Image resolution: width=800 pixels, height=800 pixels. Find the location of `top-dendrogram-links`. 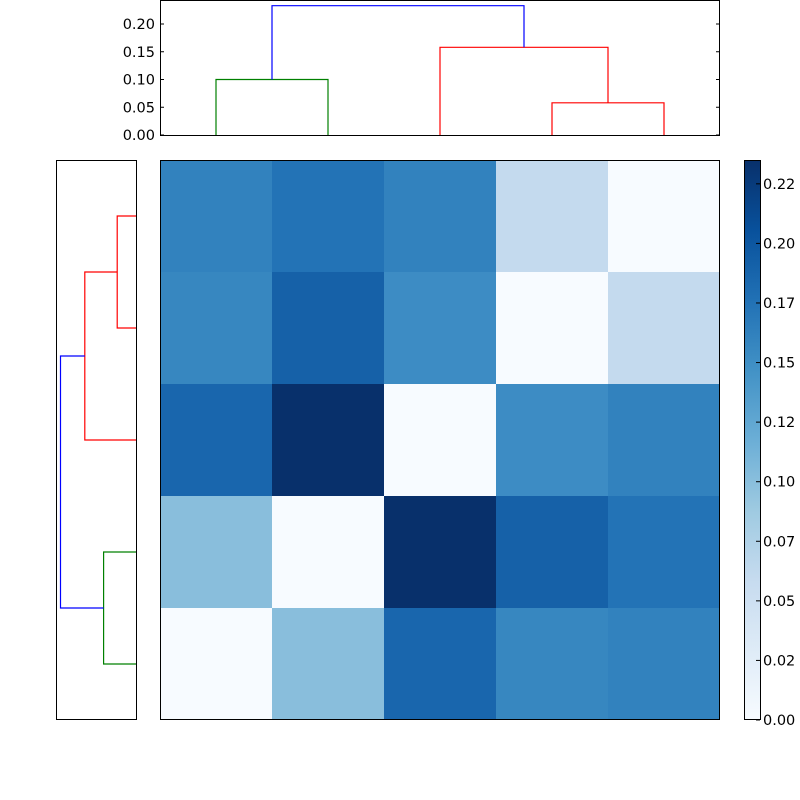

top-dendrogram-links is located at coordinates (440, 70).